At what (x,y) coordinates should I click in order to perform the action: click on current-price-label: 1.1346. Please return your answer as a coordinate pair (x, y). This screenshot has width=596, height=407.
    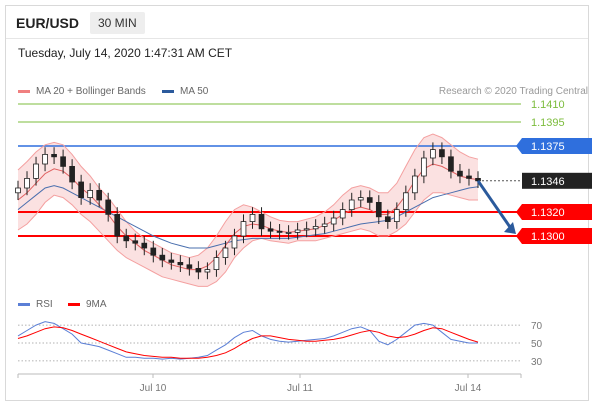
    Looking at the image, I should click on (548, 182).